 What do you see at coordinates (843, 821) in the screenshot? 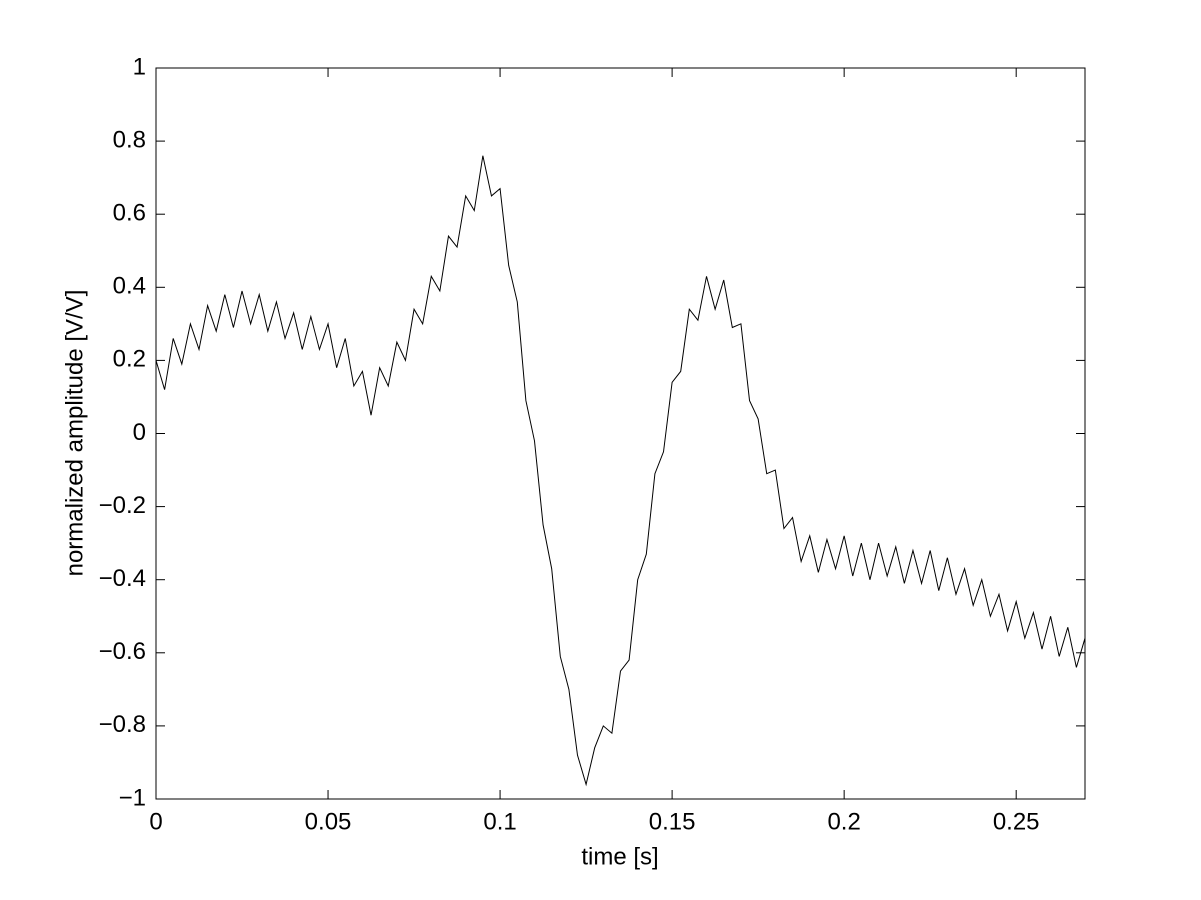
I see `x-tick-label: 0.2` at bounding box center [843, 821].